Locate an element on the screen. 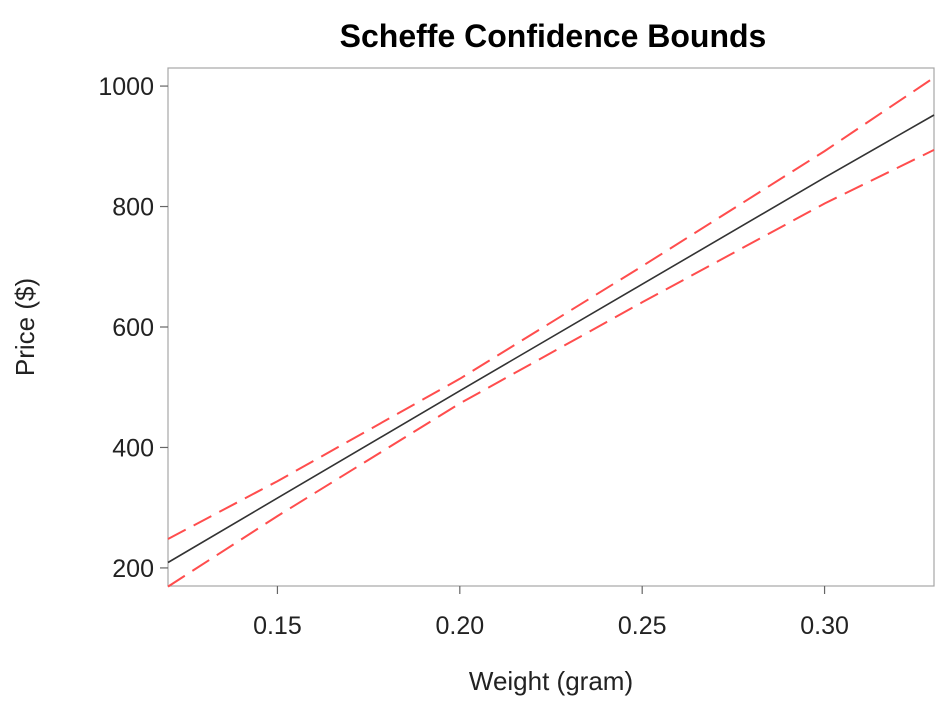 Image resolution: width=945 pixels, height=707 pixels. y-tick-label: 800 is located at coordinates (133, 208).